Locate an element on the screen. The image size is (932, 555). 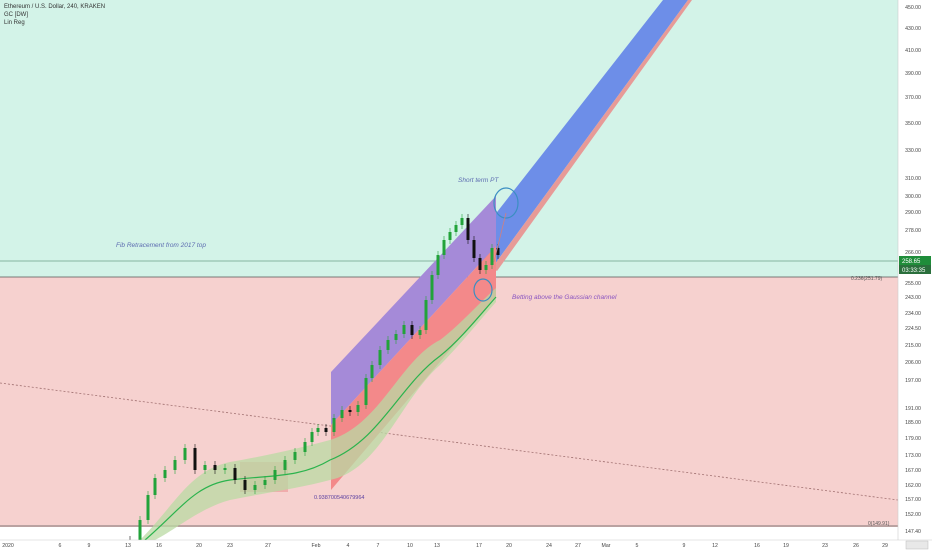
last-price-badge is located at coordinates (915, 260).